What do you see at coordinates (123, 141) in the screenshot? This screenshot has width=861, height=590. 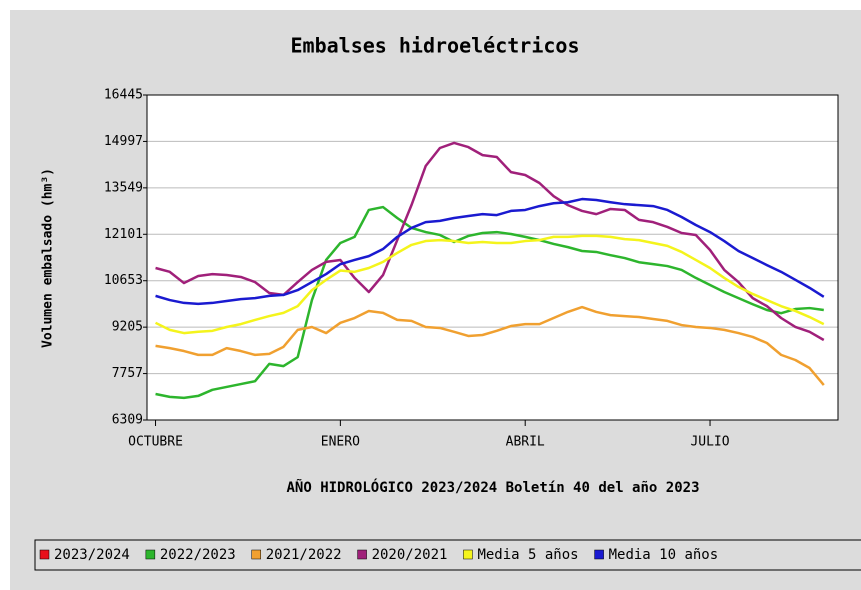 I see `y-tick-label: 14997` at bounding box center [123, 141].